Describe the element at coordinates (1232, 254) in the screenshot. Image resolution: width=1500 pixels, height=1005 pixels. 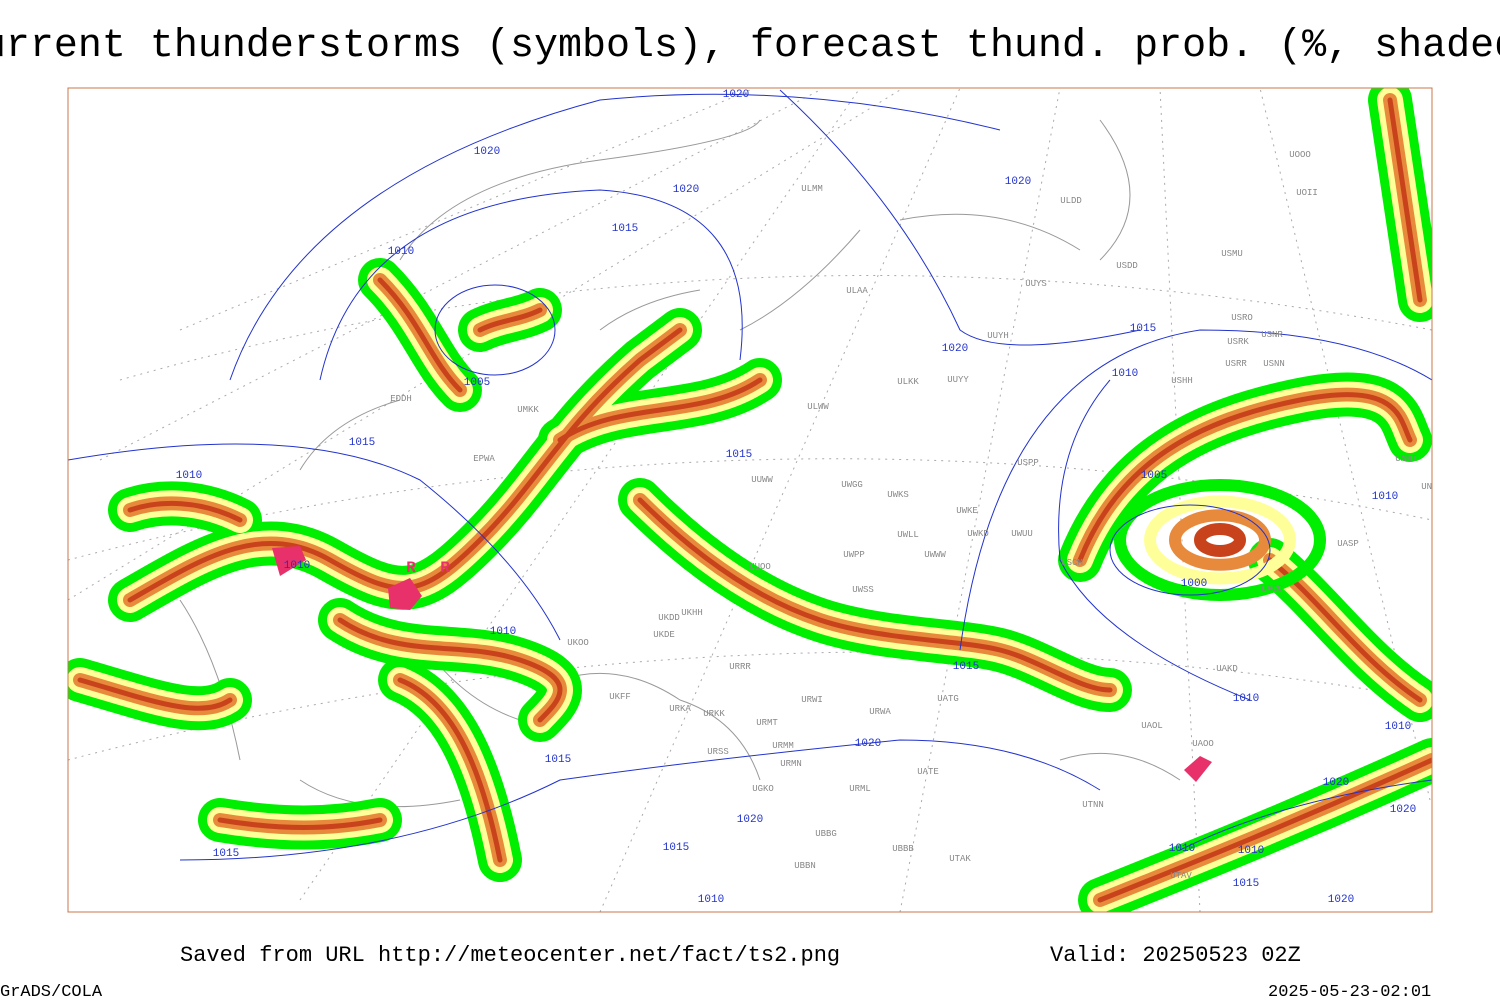
I see `station-label: USMU` at that location.